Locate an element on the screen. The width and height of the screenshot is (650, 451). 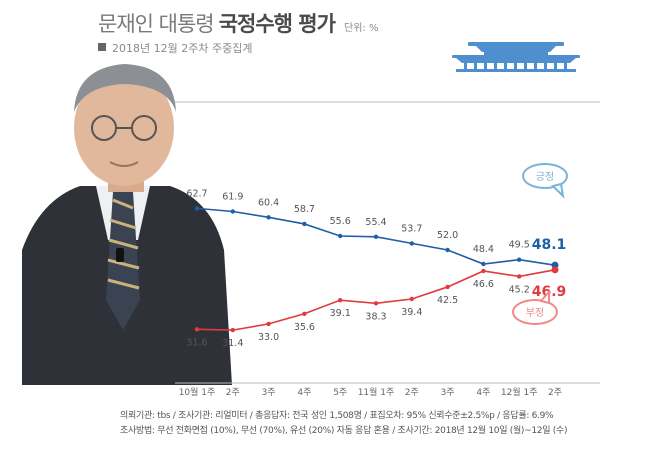
legend-label: 긍정 is located at coordinates (545, 177).